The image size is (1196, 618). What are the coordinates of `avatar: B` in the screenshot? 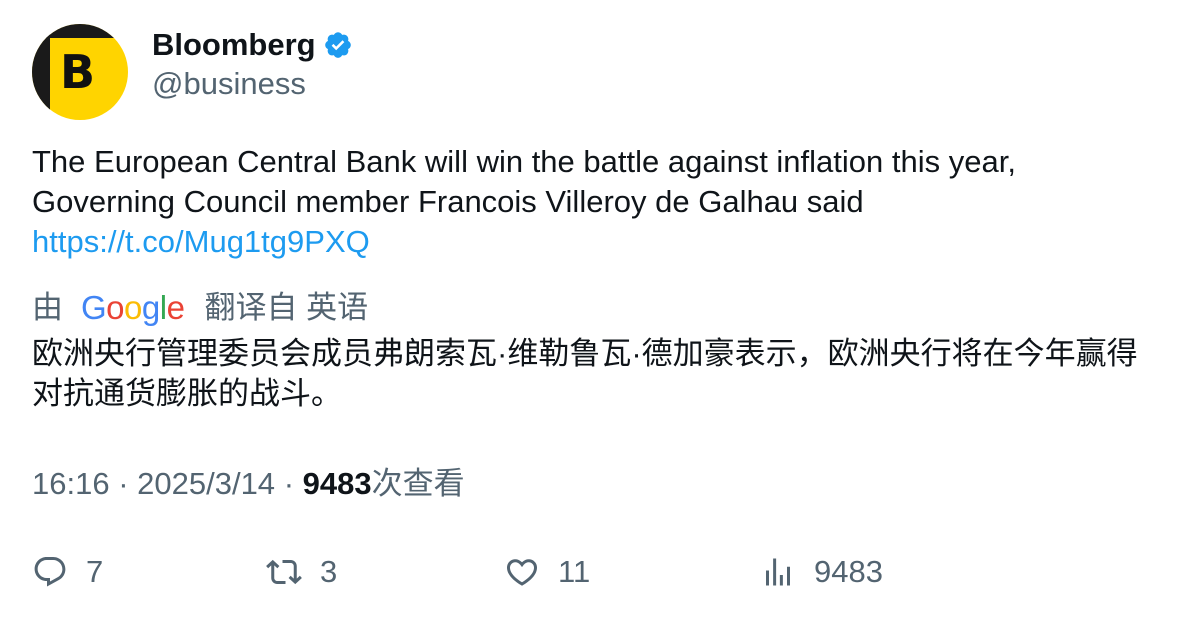 It's located at (80, 72).